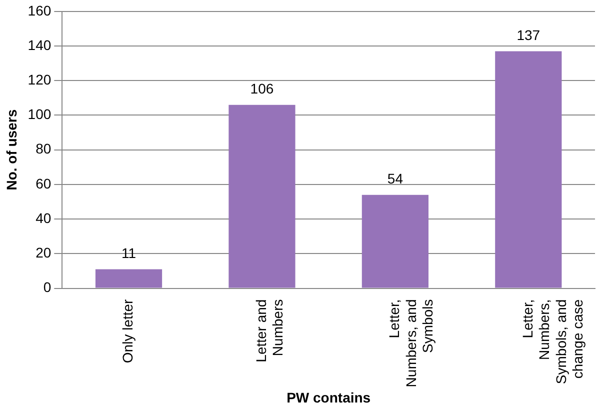 Image resolution: width=605 pixels, height=407 pixels. Describe the element at coordinates (328, 397) in the screenshot. I see `x-axis-title: PW contains` at that location.